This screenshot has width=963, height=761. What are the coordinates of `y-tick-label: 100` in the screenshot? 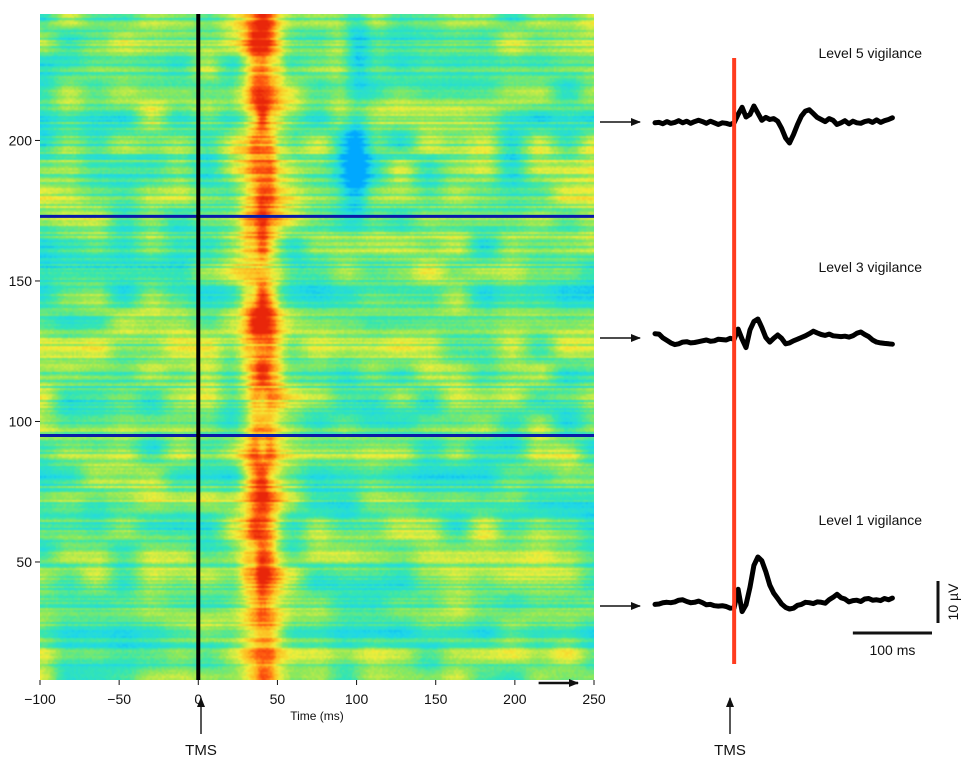 It's located at (21, 421).